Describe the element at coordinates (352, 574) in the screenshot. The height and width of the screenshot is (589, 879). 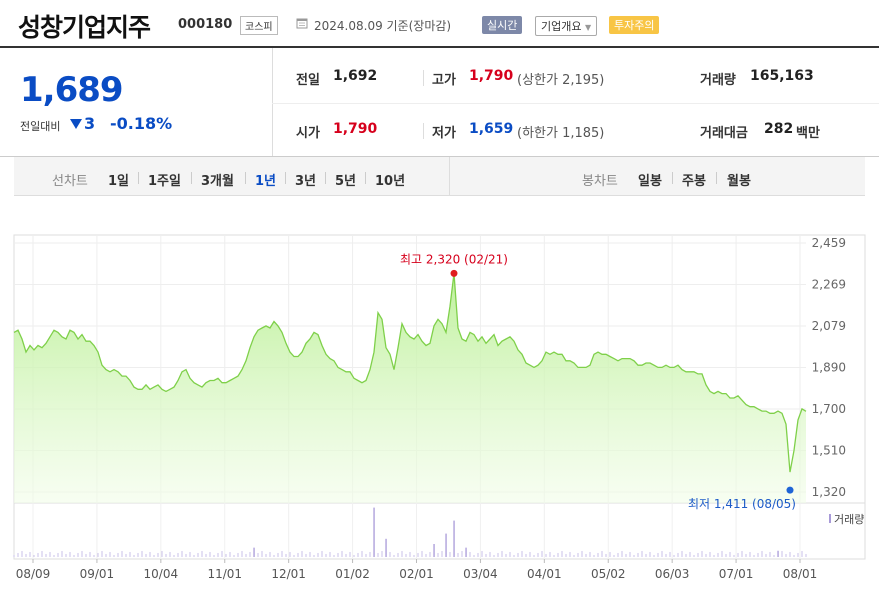
I see `x-tick-label: 01/02` at that location.